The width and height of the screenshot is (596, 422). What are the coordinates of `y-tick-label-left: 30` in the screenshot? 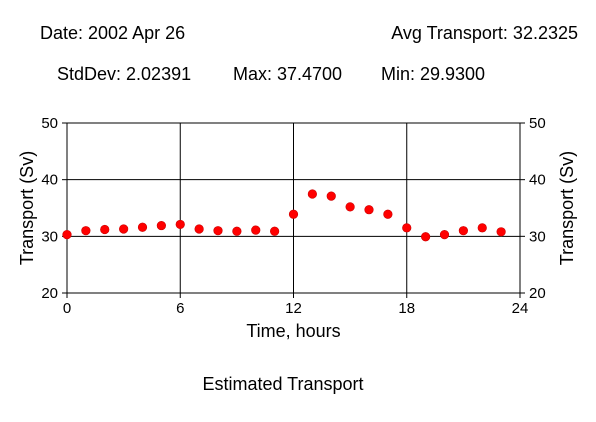 It's located at (49, 236).